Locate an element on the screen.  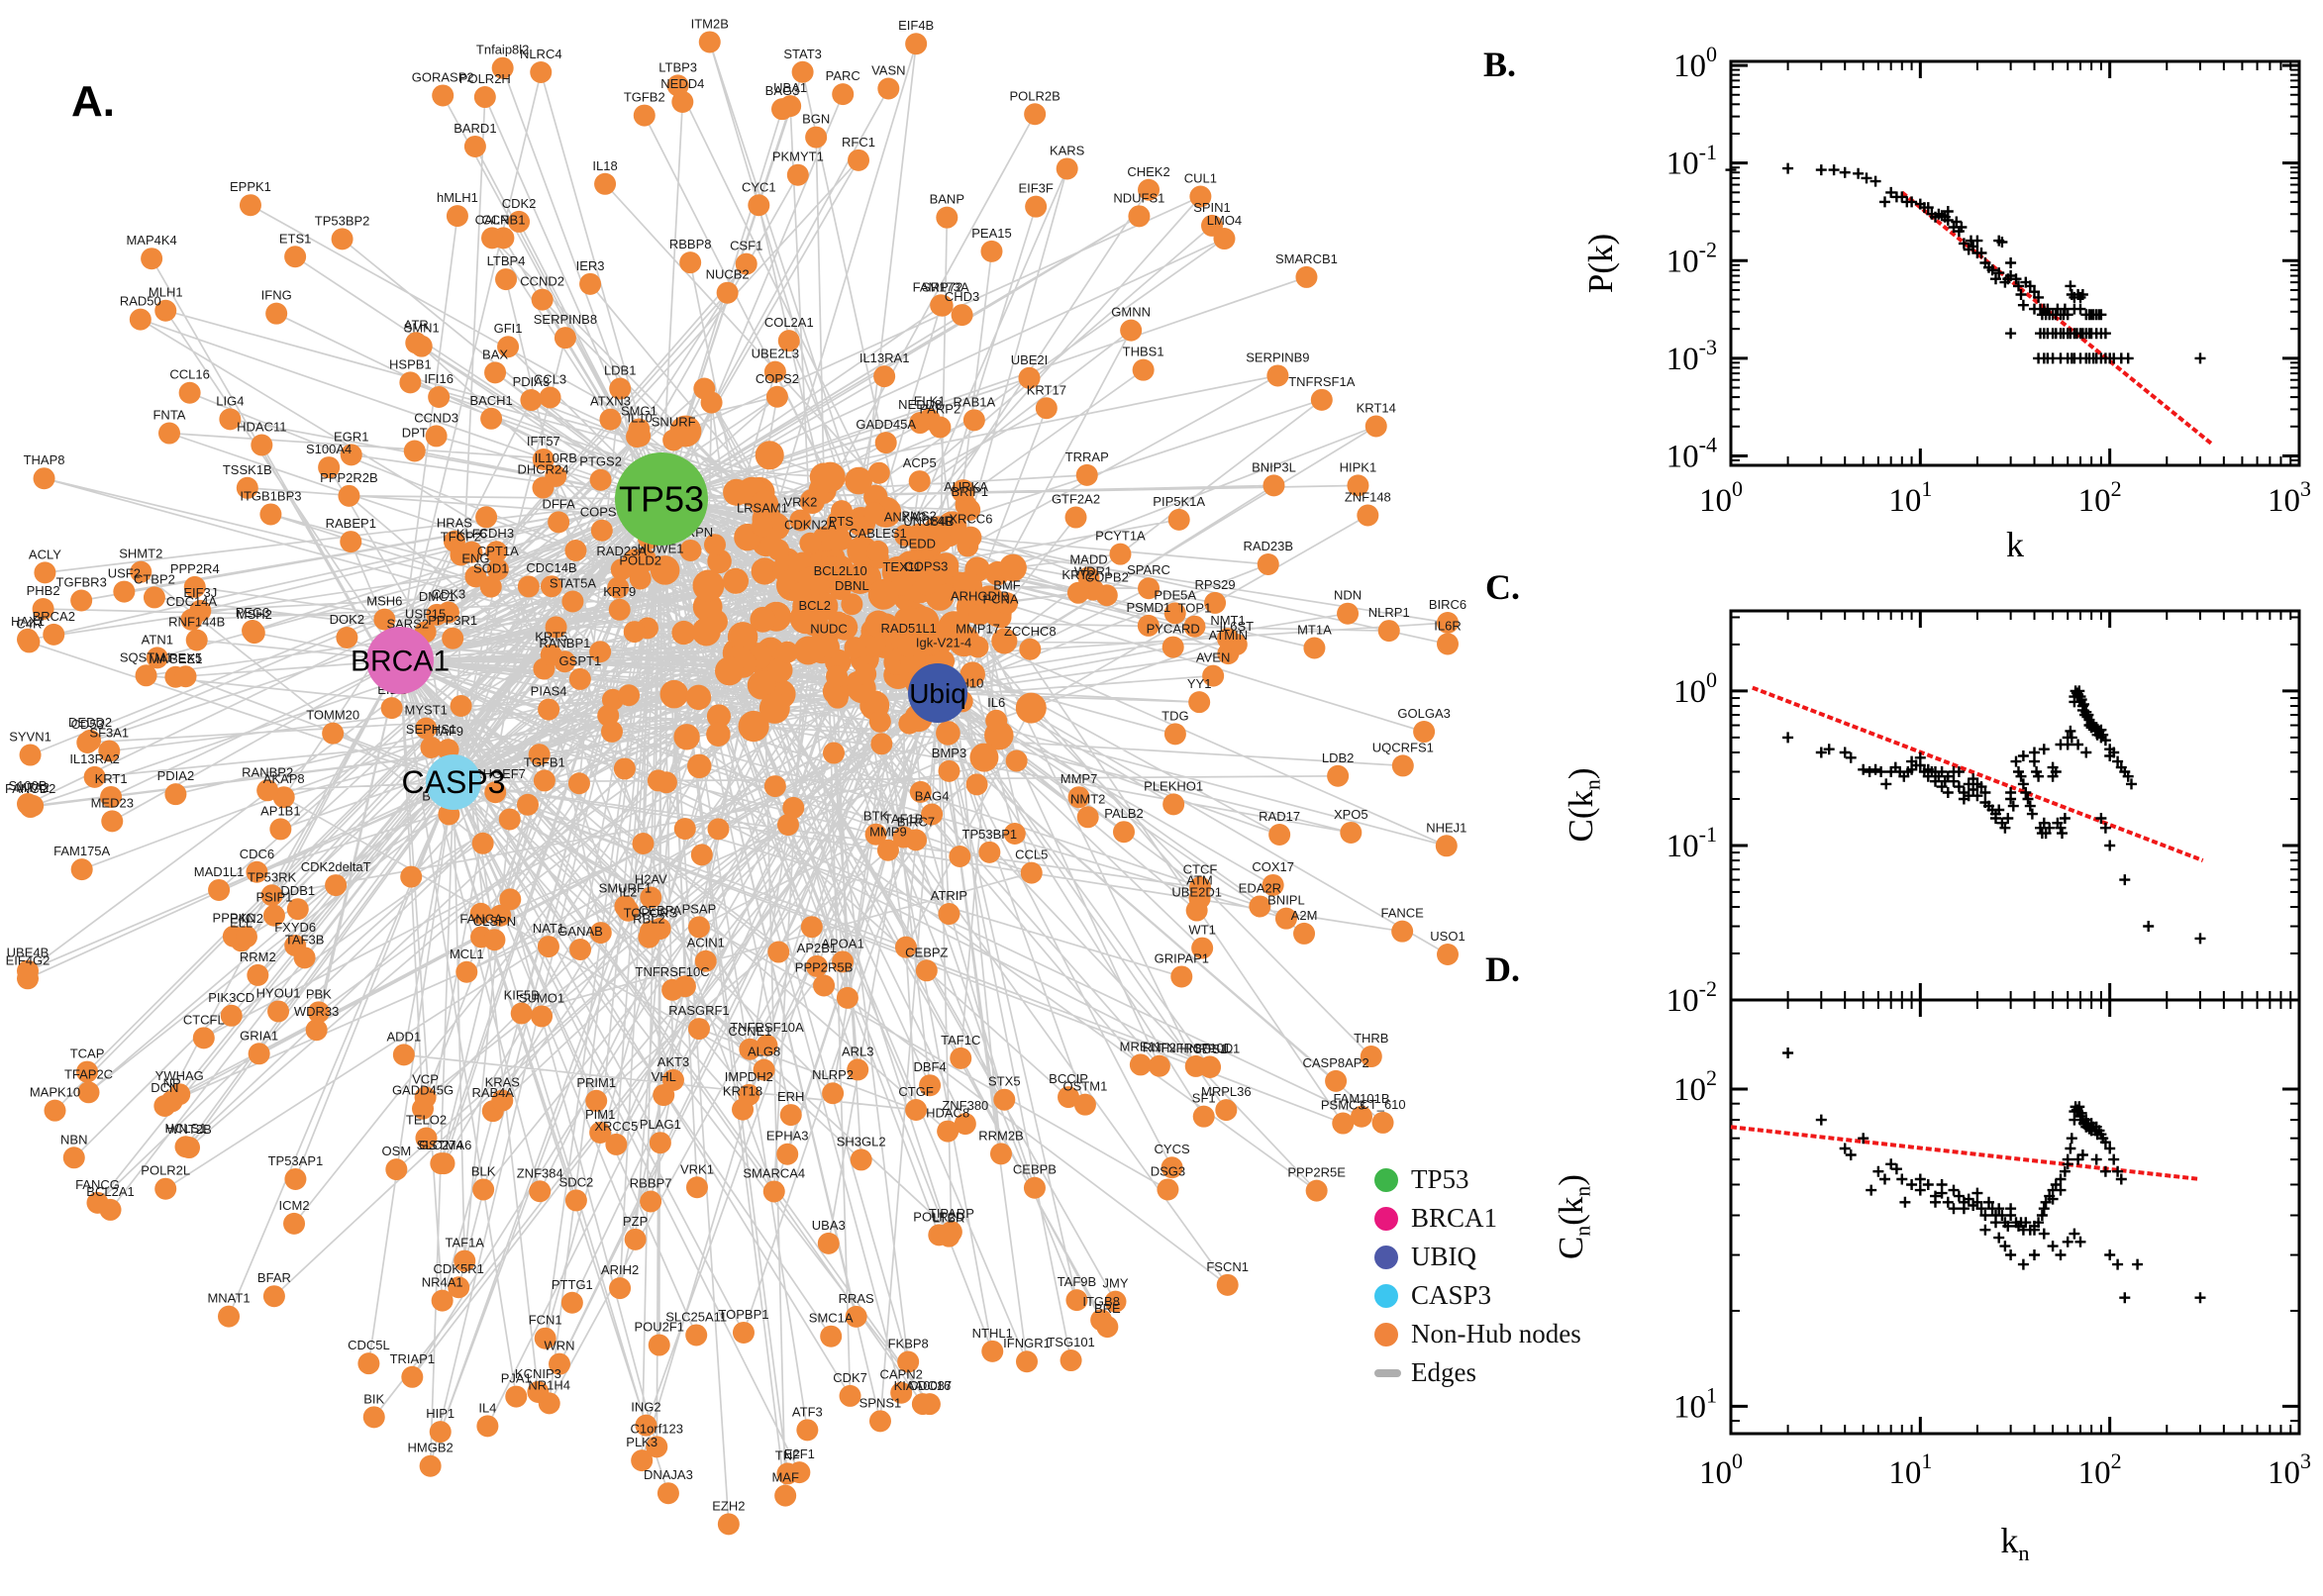
svg-text: 10⁻¹ is located at coordinates (1692, 161).